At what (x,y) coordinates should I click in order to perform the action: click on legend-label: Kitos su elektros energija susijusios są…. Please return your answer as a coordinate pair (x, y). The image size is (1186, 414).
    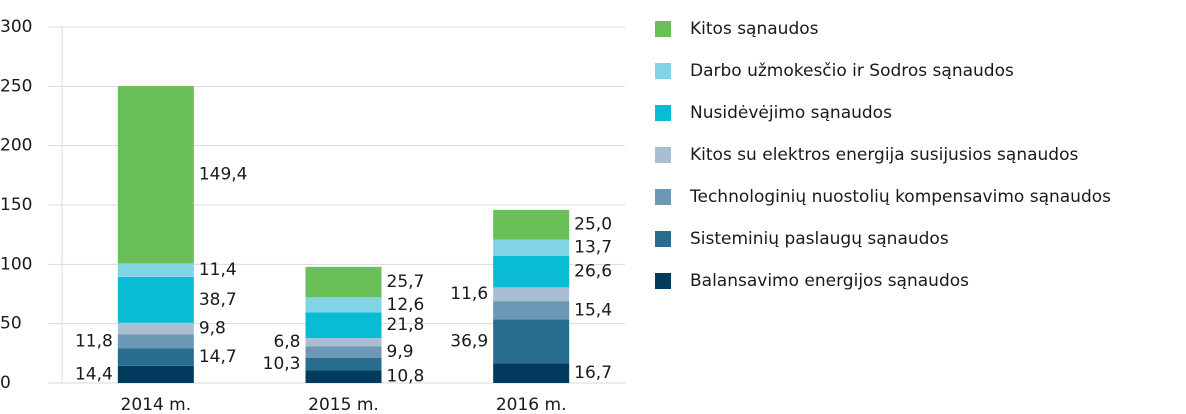
    Looking at the image, I should click on (884, 155).